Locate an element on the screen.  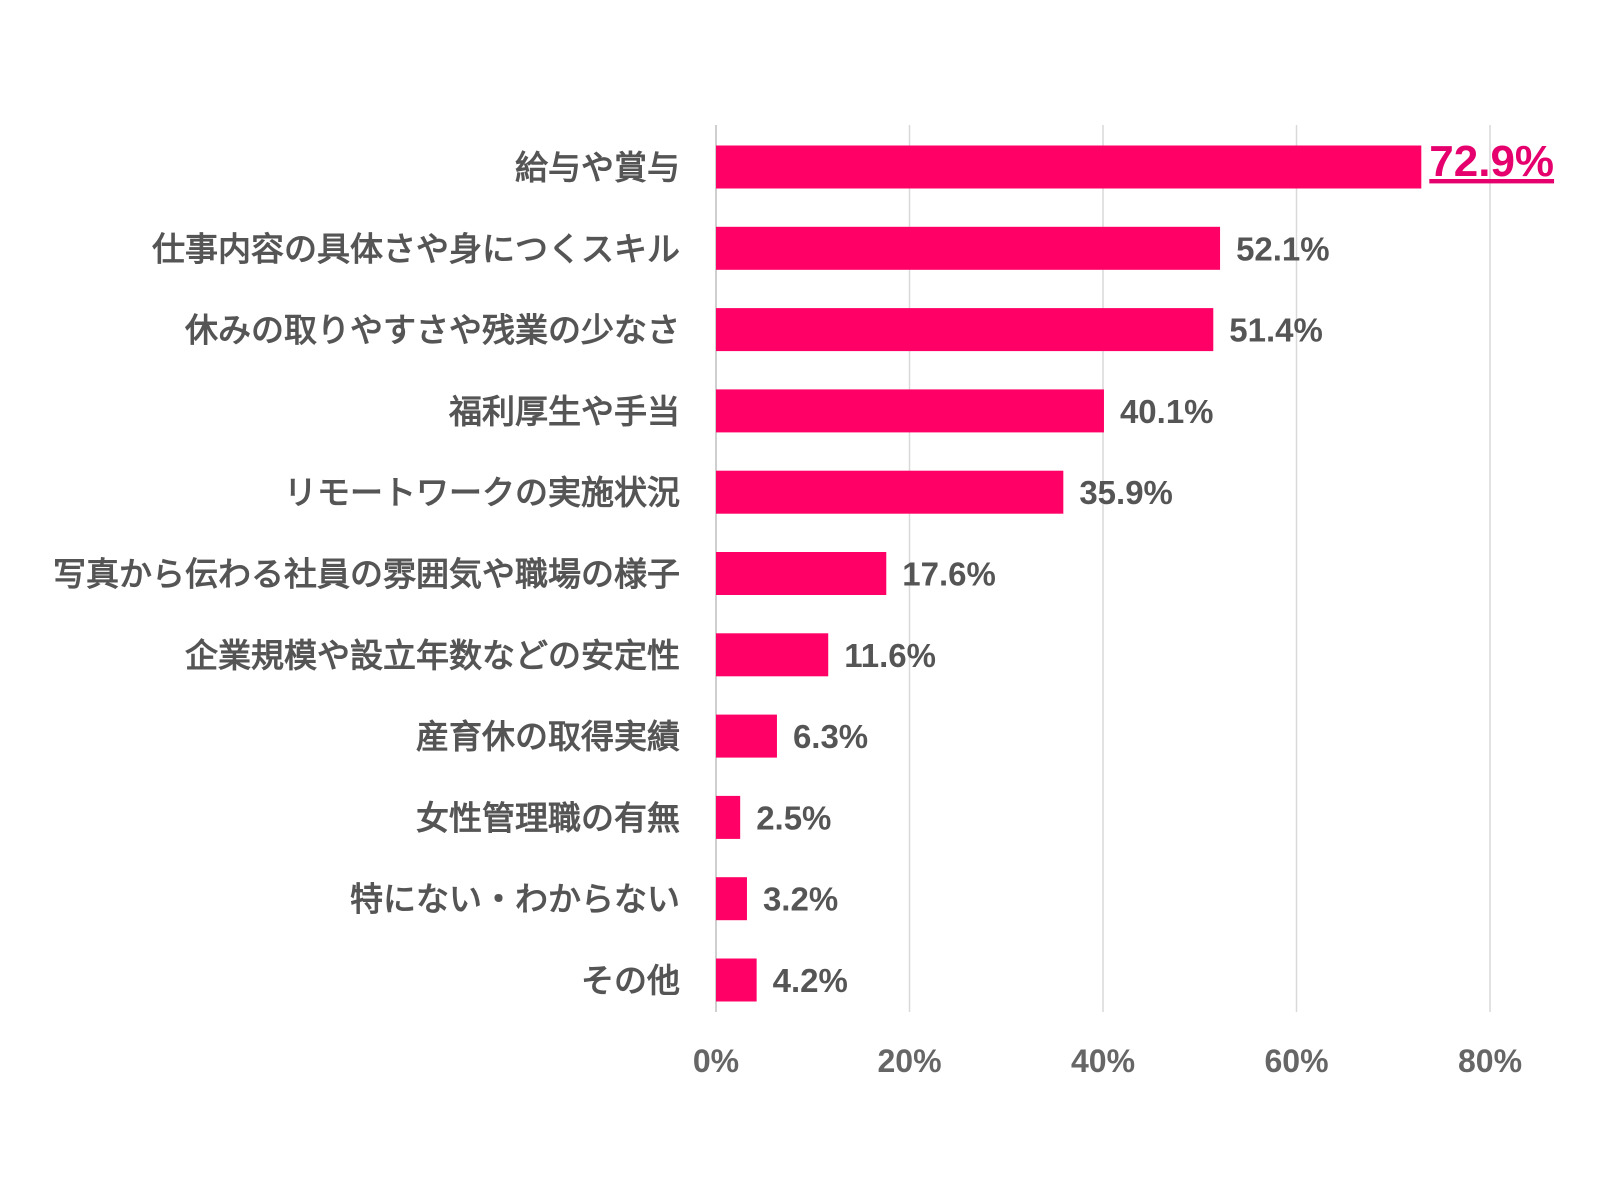
category-label: 給与や賞与 is located at coordinates (597, 167).